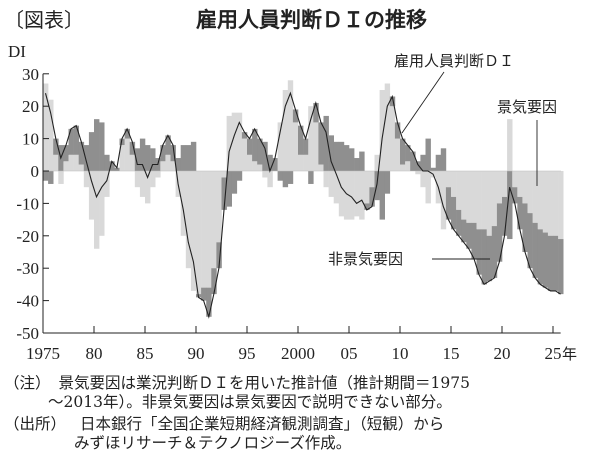 The width and height of the screenshot is (600, 471). What do you see at coordinates (311, 20) in the screenshot?
I see `chart-title: 雇用人員判断ＤＩの推移` at bounding box center [311, 20].